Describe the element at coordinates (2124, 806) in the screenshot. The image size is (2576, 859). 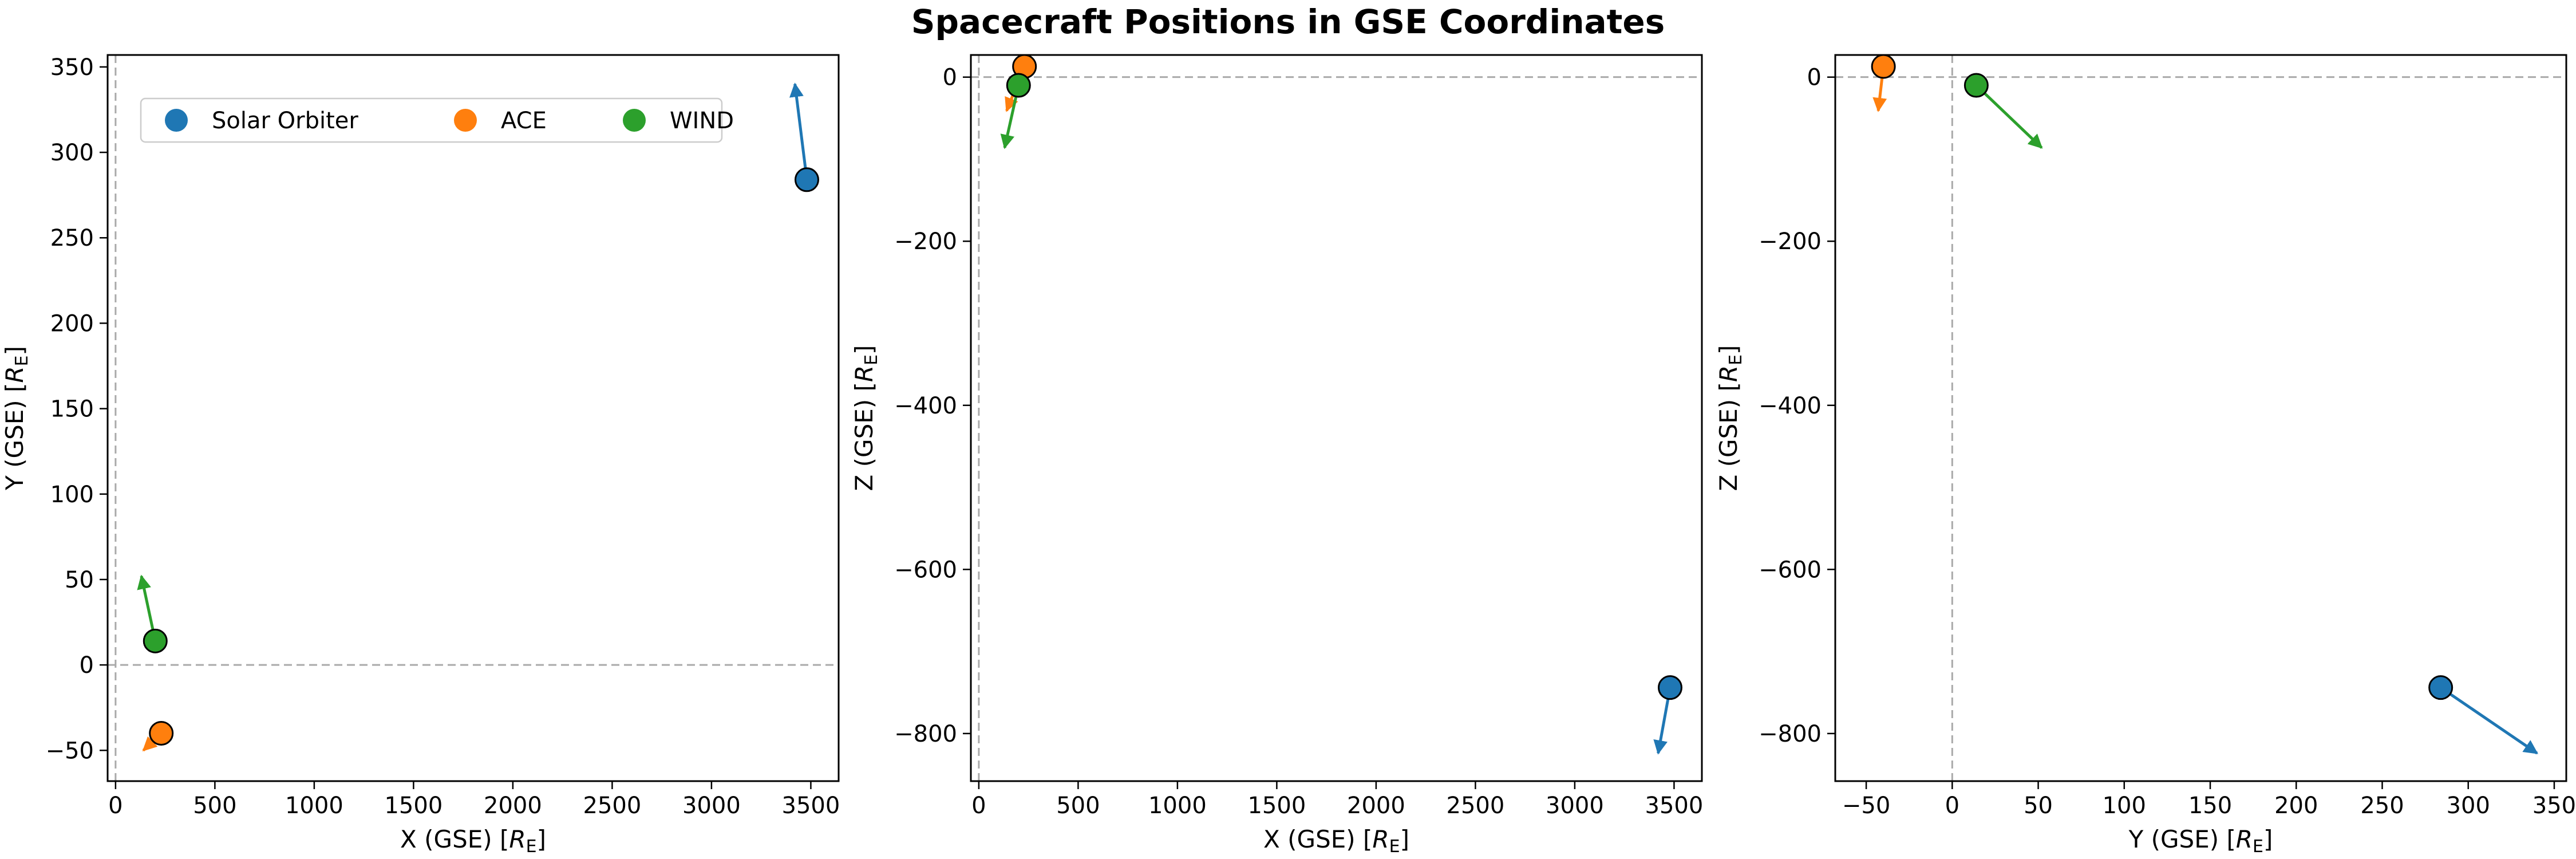
I see `x-tick-label: 100` at that location.